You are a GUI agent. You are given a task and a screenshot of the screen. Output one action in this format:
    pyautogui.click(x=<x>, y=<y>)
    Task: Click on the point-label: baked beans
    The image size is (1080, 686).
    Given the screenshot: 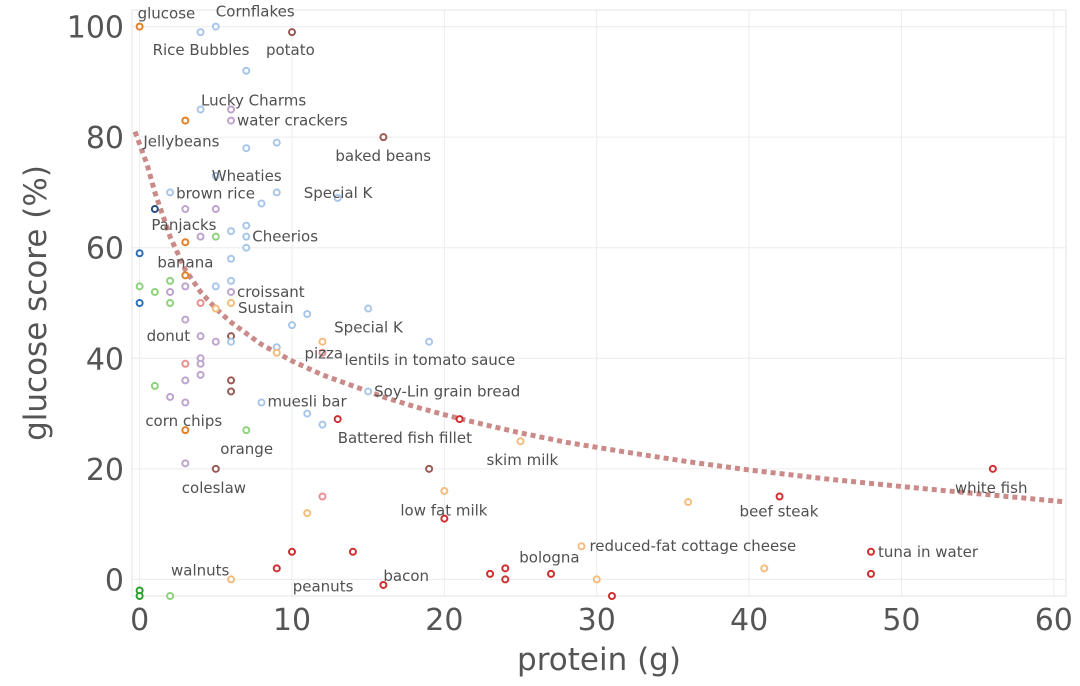 What is the action you would take?
    pyautogui.click(x=383, y=156)
    